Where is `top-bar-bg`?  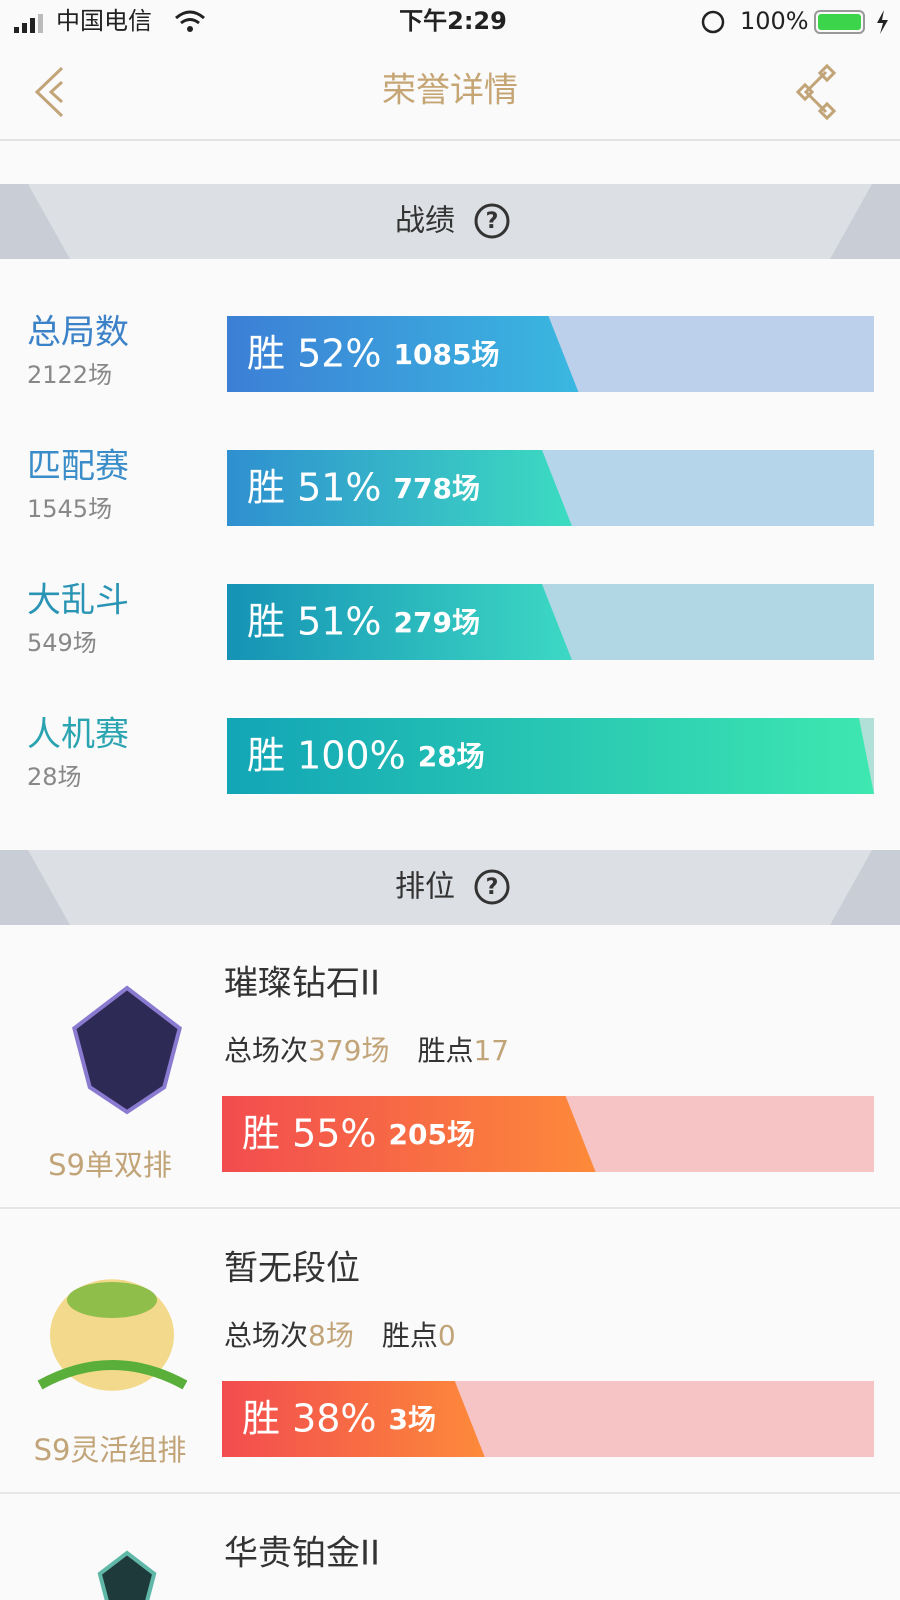 top-bar-bg is located at coordinates (450, 70).